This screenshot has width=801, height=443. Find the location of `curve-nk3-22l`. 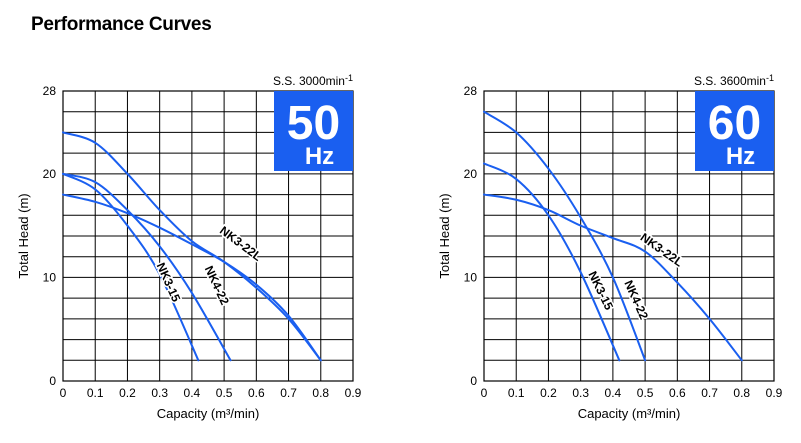

curve-nk3-22l is located at coordinates (613, 277).